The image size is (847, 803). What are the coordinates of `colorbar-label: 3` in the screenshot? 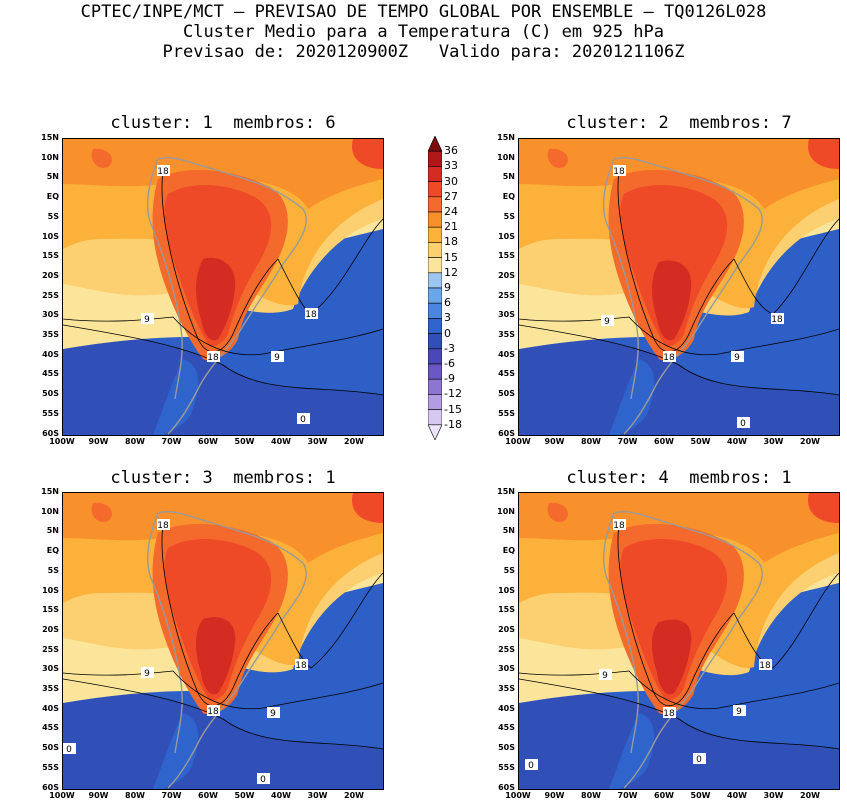 It's located at (447, 318).